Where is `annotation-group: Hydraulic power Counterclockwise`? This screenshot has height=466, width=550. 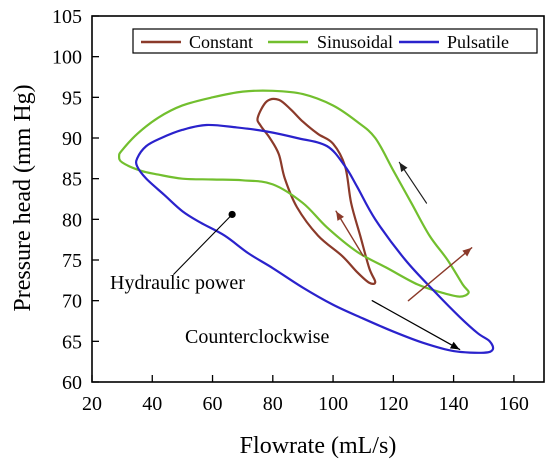
annotation-group: Hydraulic power Counterclockwise is located at coordinates (220, 279).